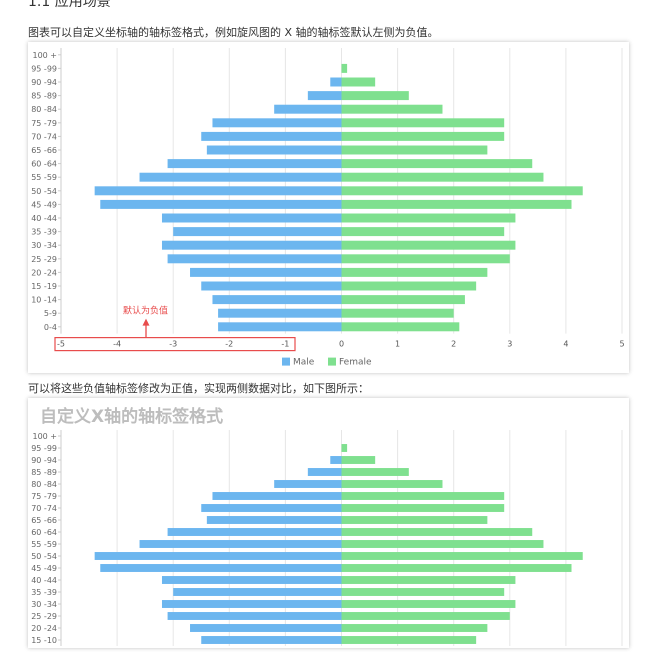 Image resolution: width=650 pixels, height=652 pixels. Describe the element at coordinates (355, 363) in the screenshot. I see `legend-label: Female` at that location.